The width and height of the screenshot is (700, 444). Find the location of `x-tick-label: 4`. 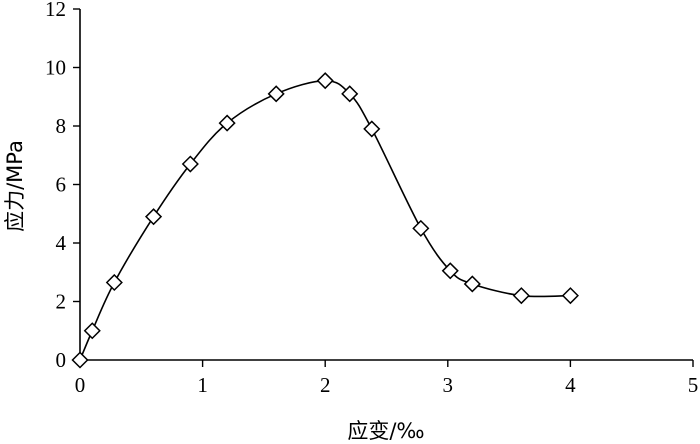

x-tick-label: 4 is located at coordinates (570, 385).